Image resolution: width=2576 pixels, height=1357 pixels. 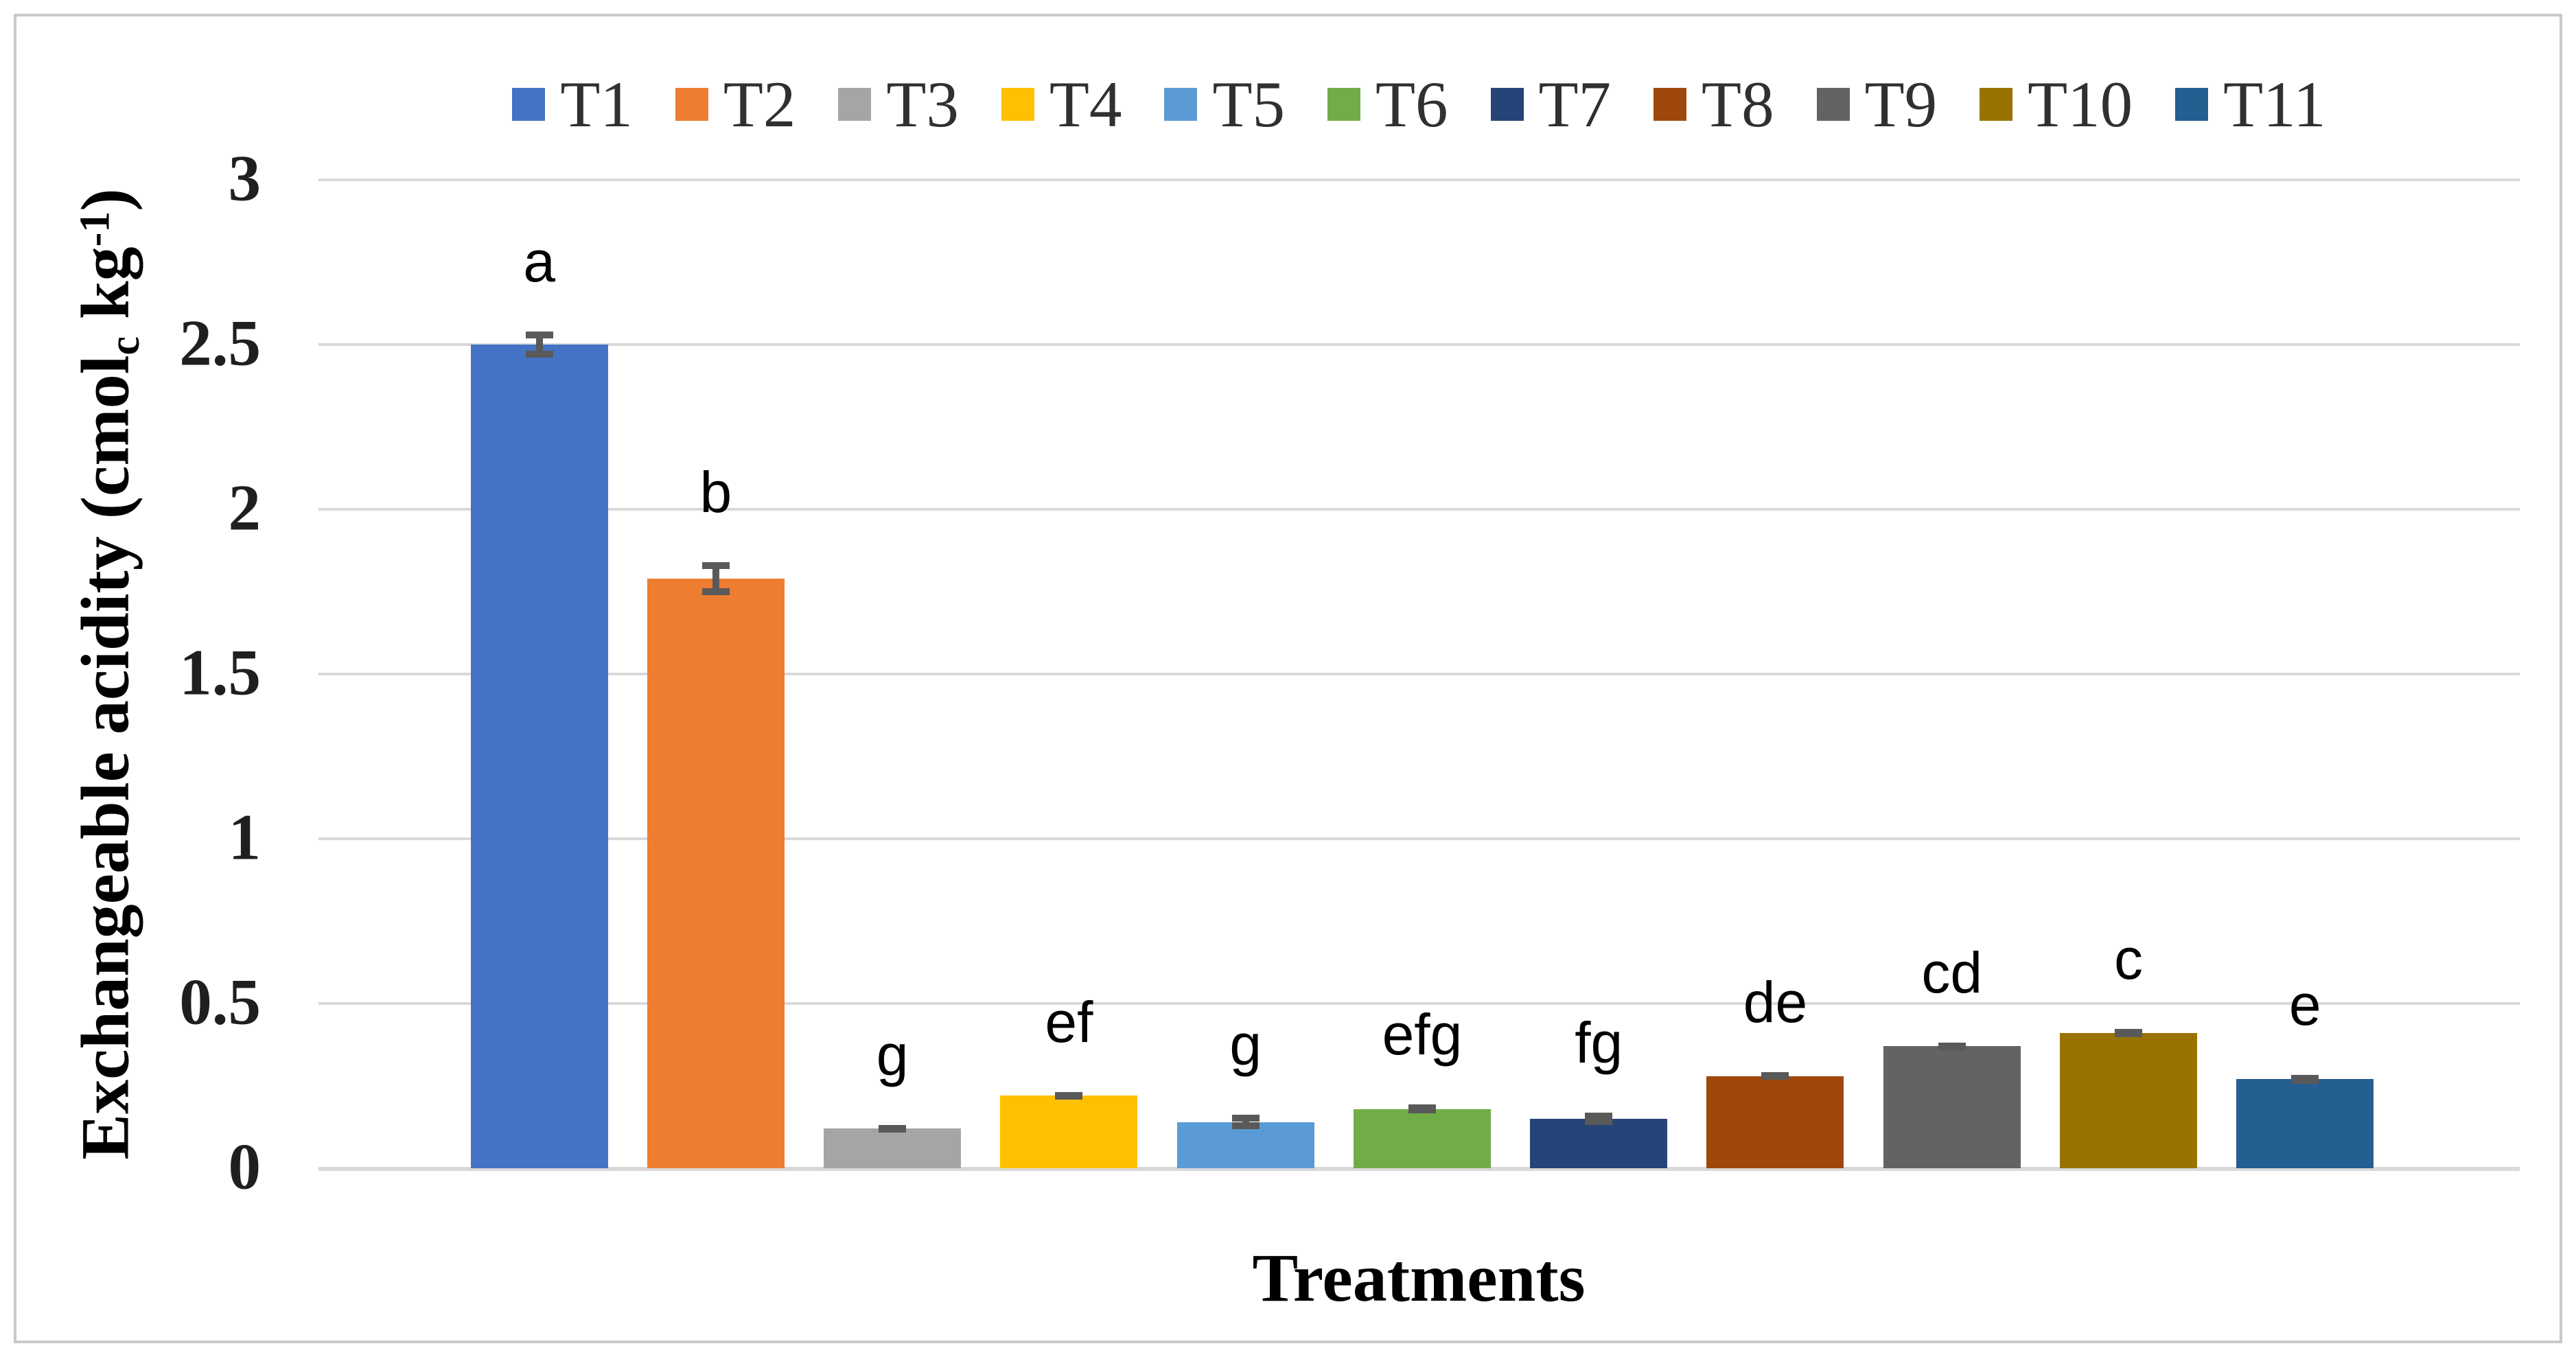 What do you see at coordinates (716, 873) in the screenshot?
I see `bar-T2` at bounding box center [716, 873].